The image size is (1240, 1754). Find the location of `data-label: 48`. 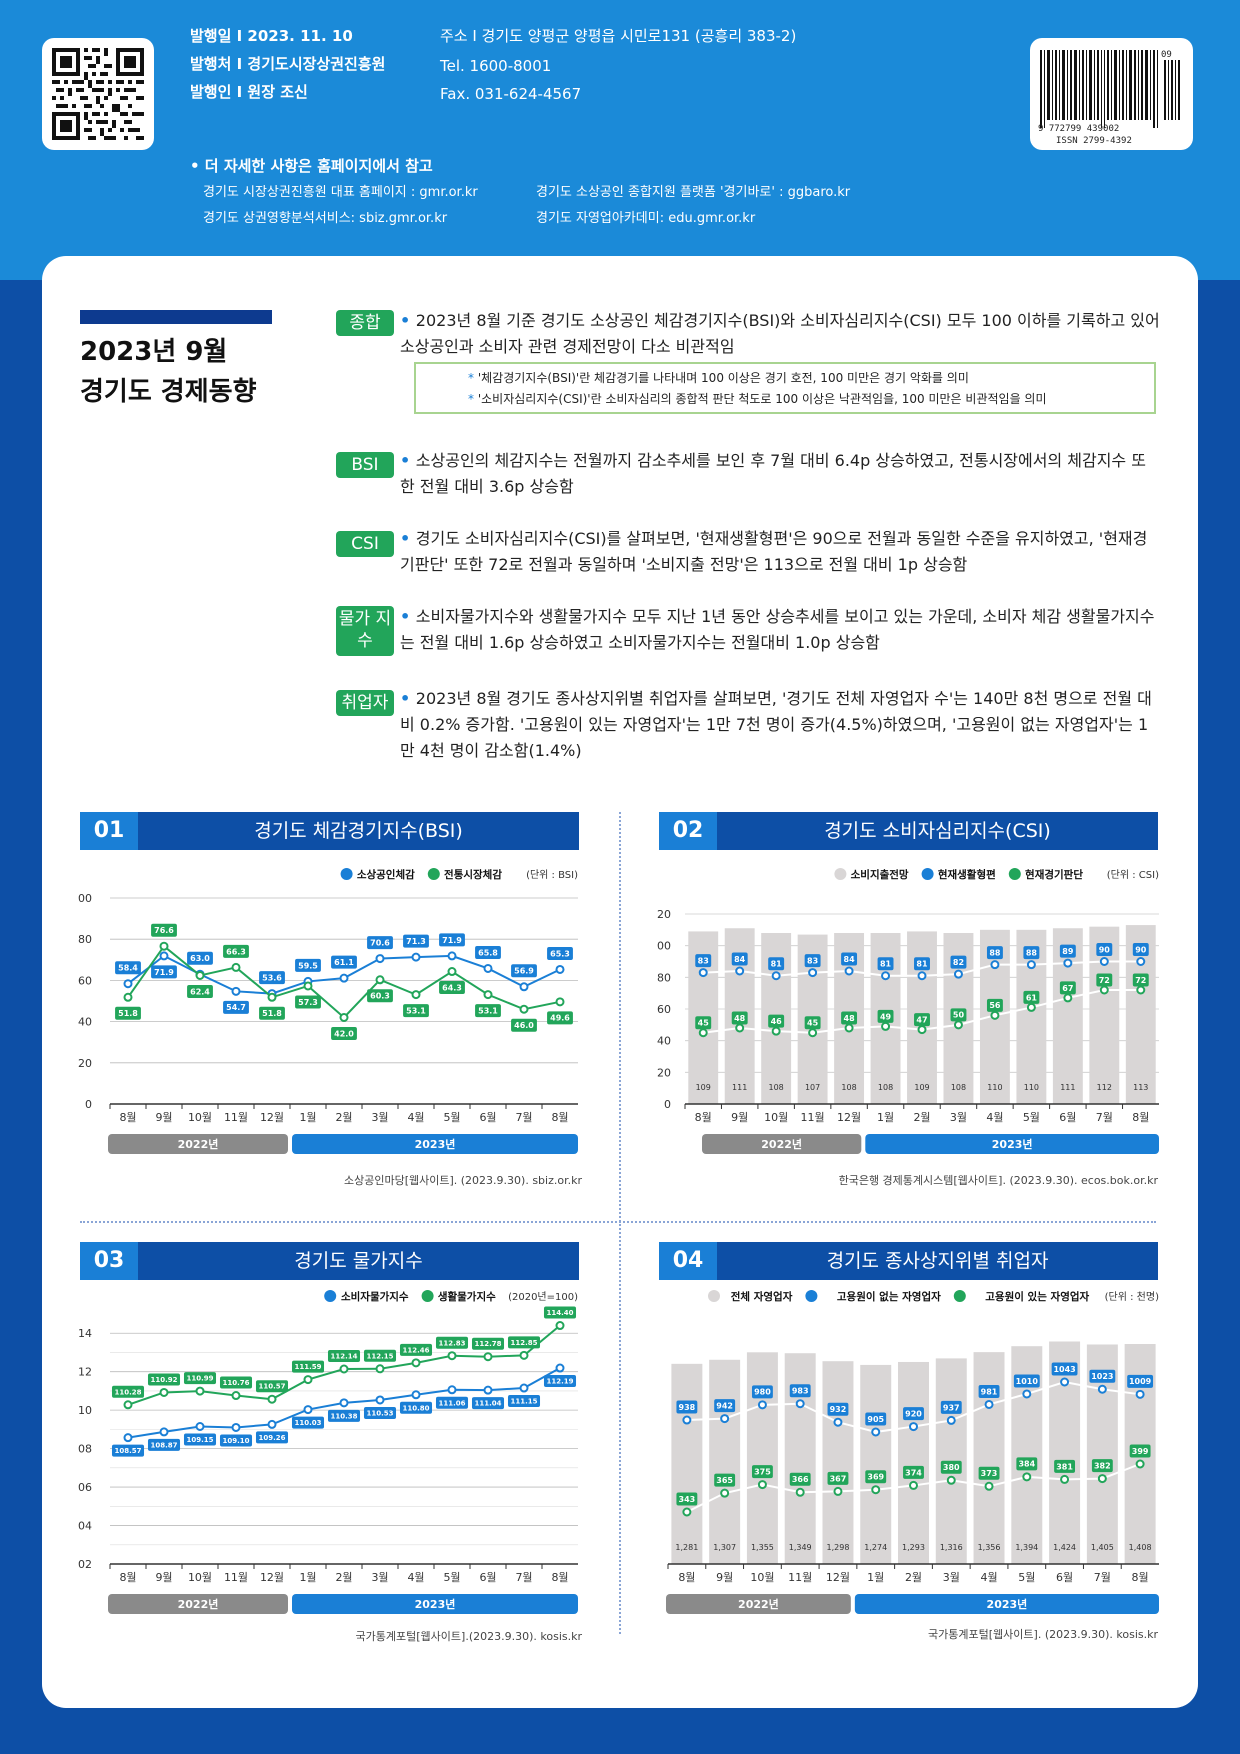

data-label: 48 is located at coordinates (850, 1018).